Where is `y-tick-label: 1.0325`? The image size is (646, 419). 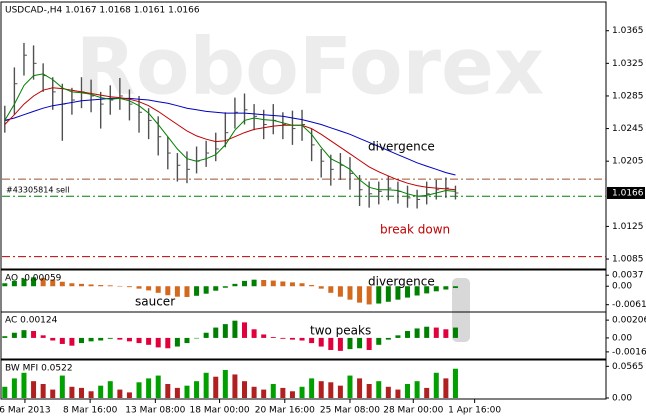
y-tick-label: 1.0325 is located at coordinates (628, 64).